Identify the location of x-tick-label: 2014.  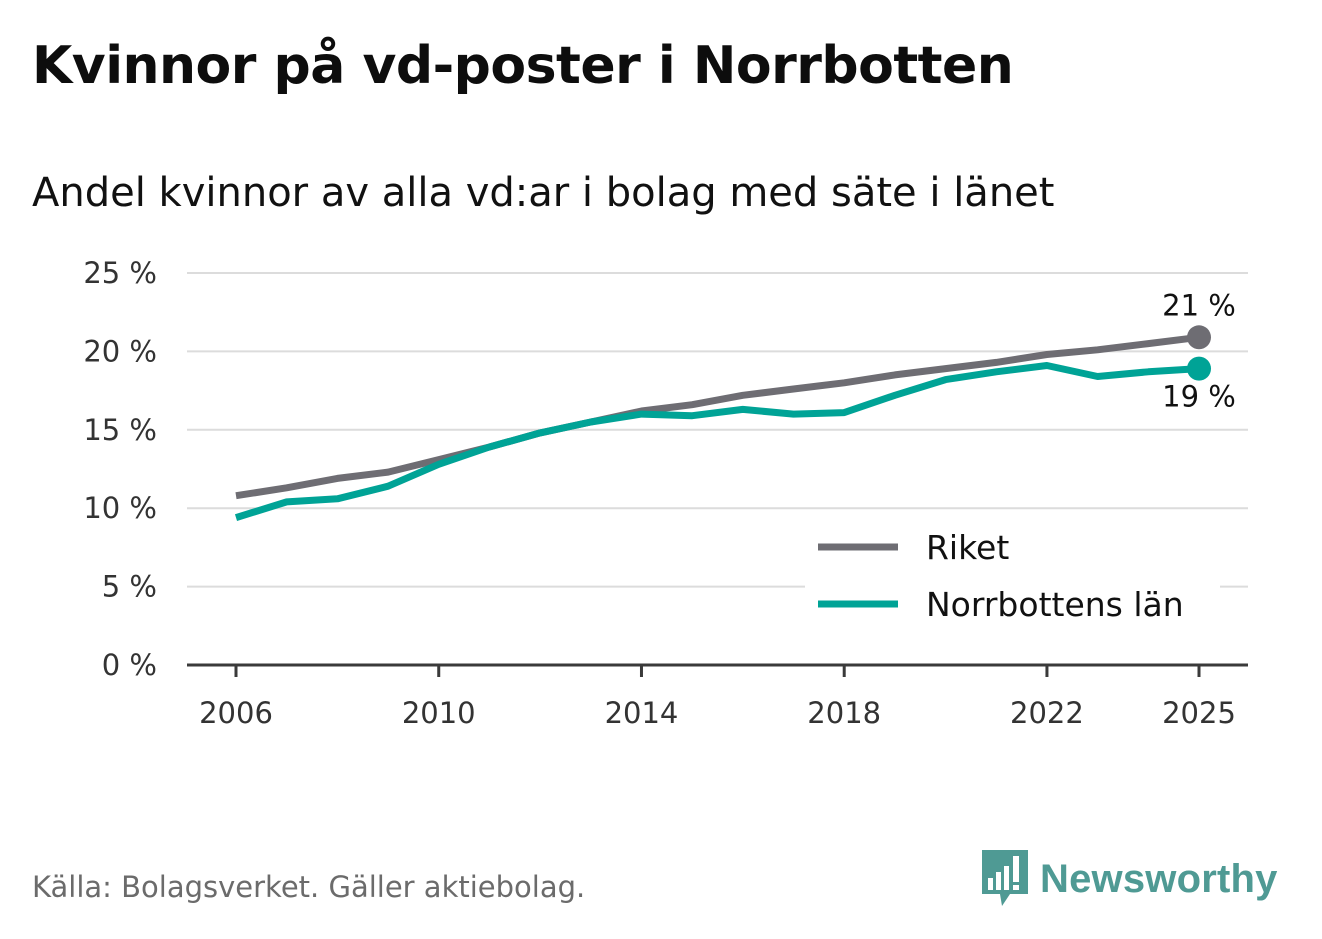
(642, 713).